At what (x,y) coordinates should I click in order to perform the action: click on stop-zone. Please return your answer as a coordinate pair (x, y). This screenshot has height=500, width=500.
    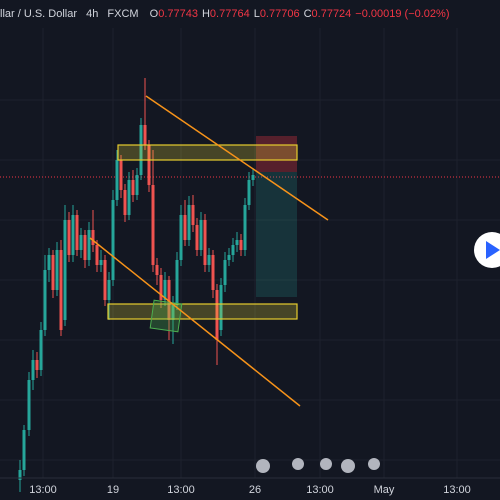
    Looking at the image, I should click on (276, 154).